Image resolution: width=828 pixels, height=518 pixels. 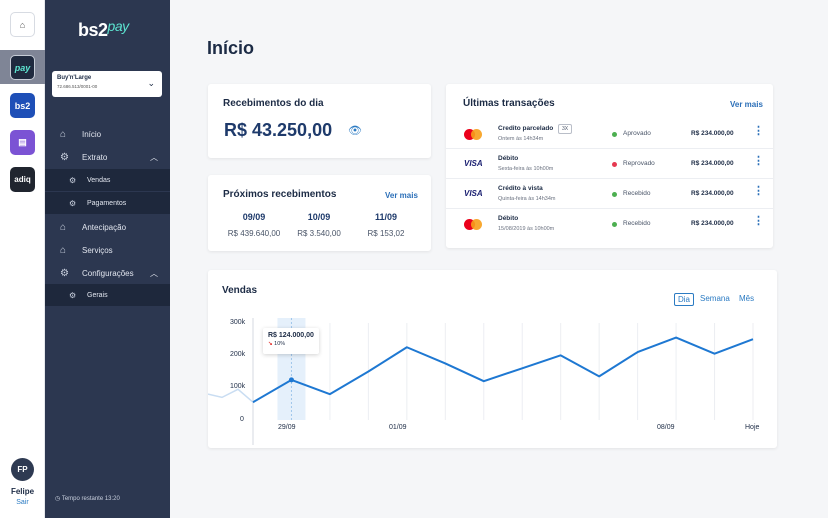 What do you see at coordinates (93, 227) in the screenshot?
I see `sidebar-item-antecipacao: ⌂ Antecipação` at bounding box center [93, 227].